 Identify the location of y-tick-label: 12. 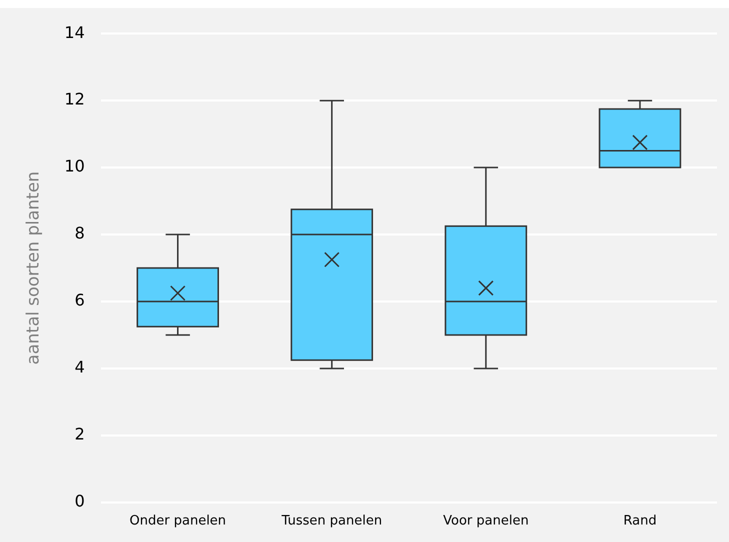
(74, 99).